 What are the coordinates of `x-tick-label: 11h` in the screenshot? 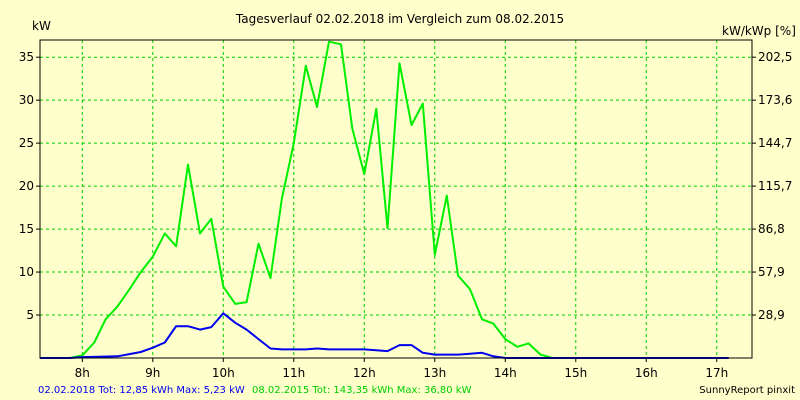 It's located at (293, 373).